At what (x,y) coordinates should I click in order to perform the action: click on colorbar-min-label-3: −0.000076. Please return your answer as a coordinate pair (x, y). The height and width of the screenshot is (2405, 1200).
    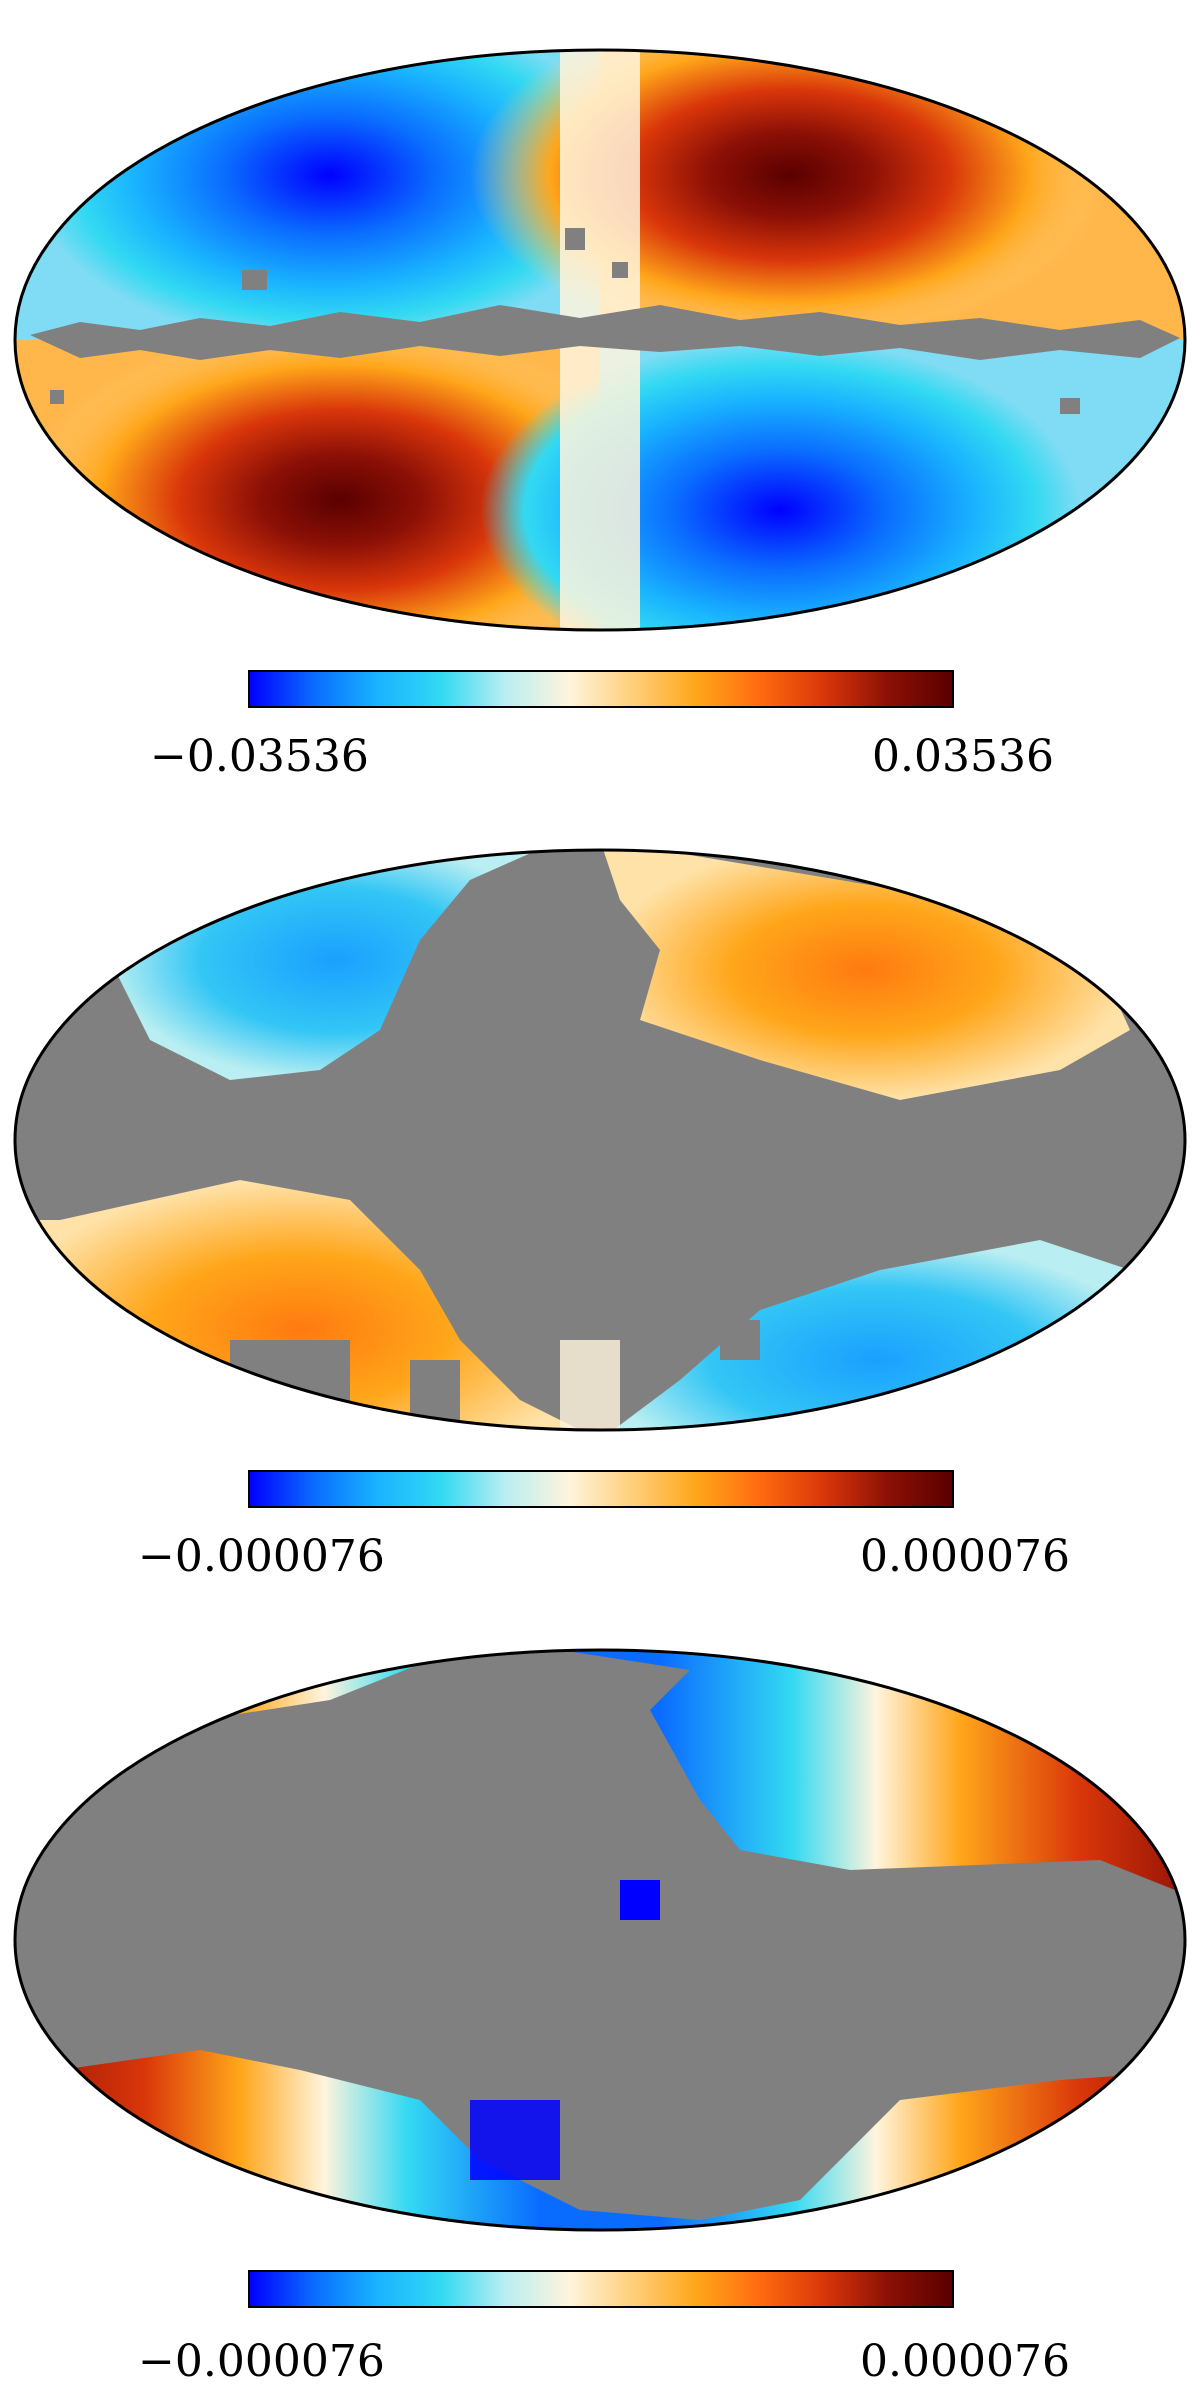
    Looking at the image, I should click on (261, 2361).